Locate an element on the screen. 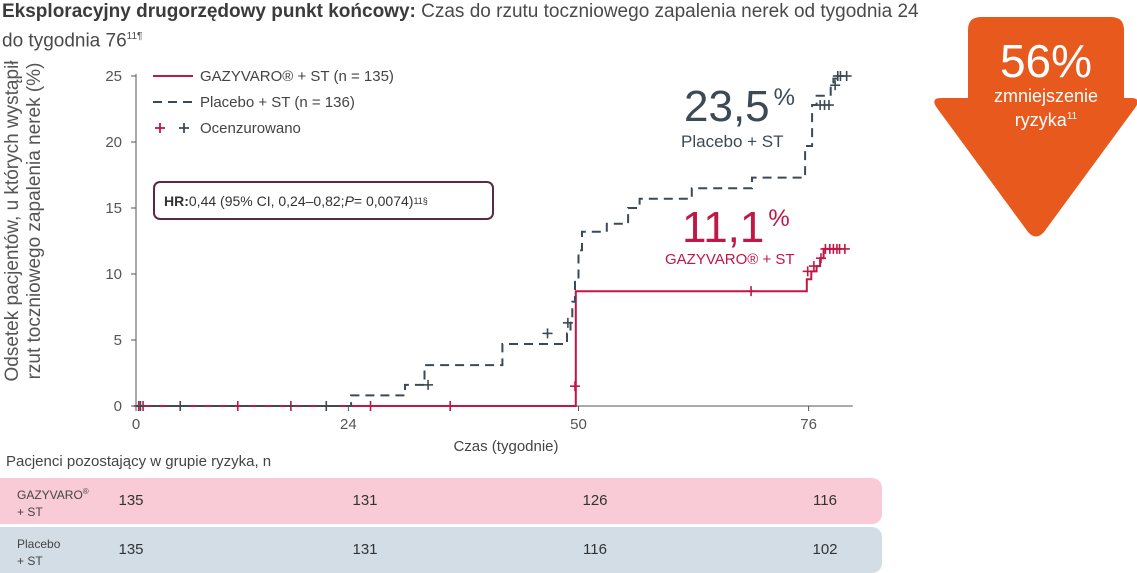  y-tick-label: 10 is located at coordinates (113, 274).